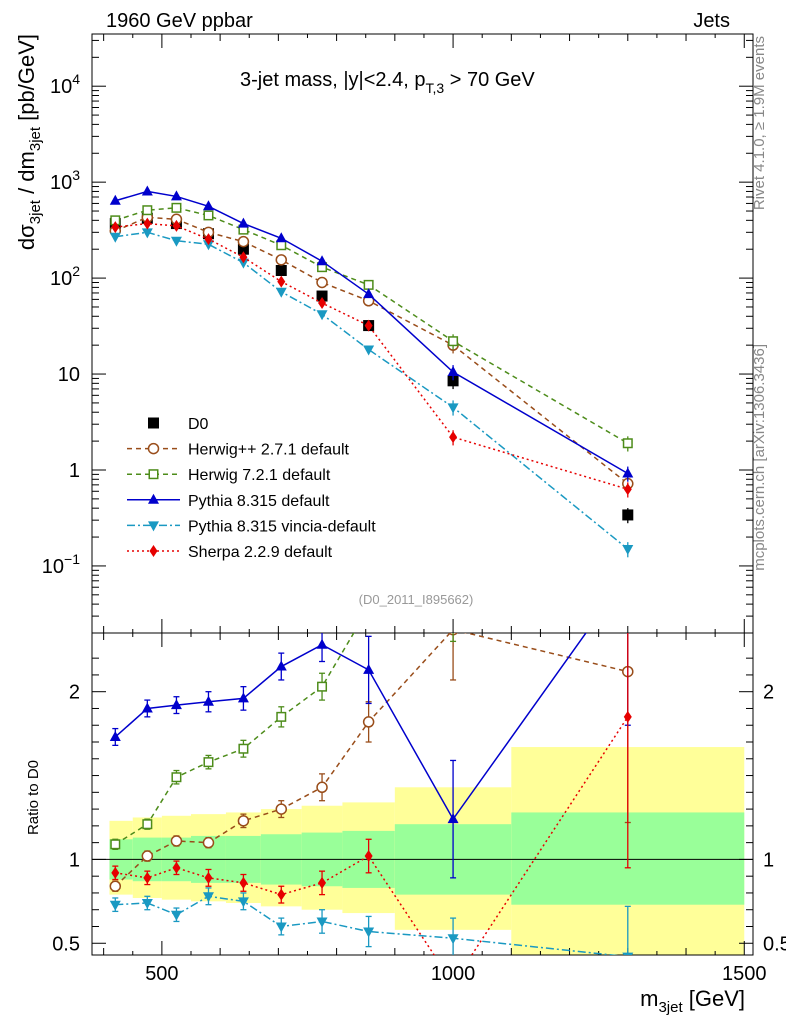  I want to click on legend-marker-herwig7, so click(153, 474).